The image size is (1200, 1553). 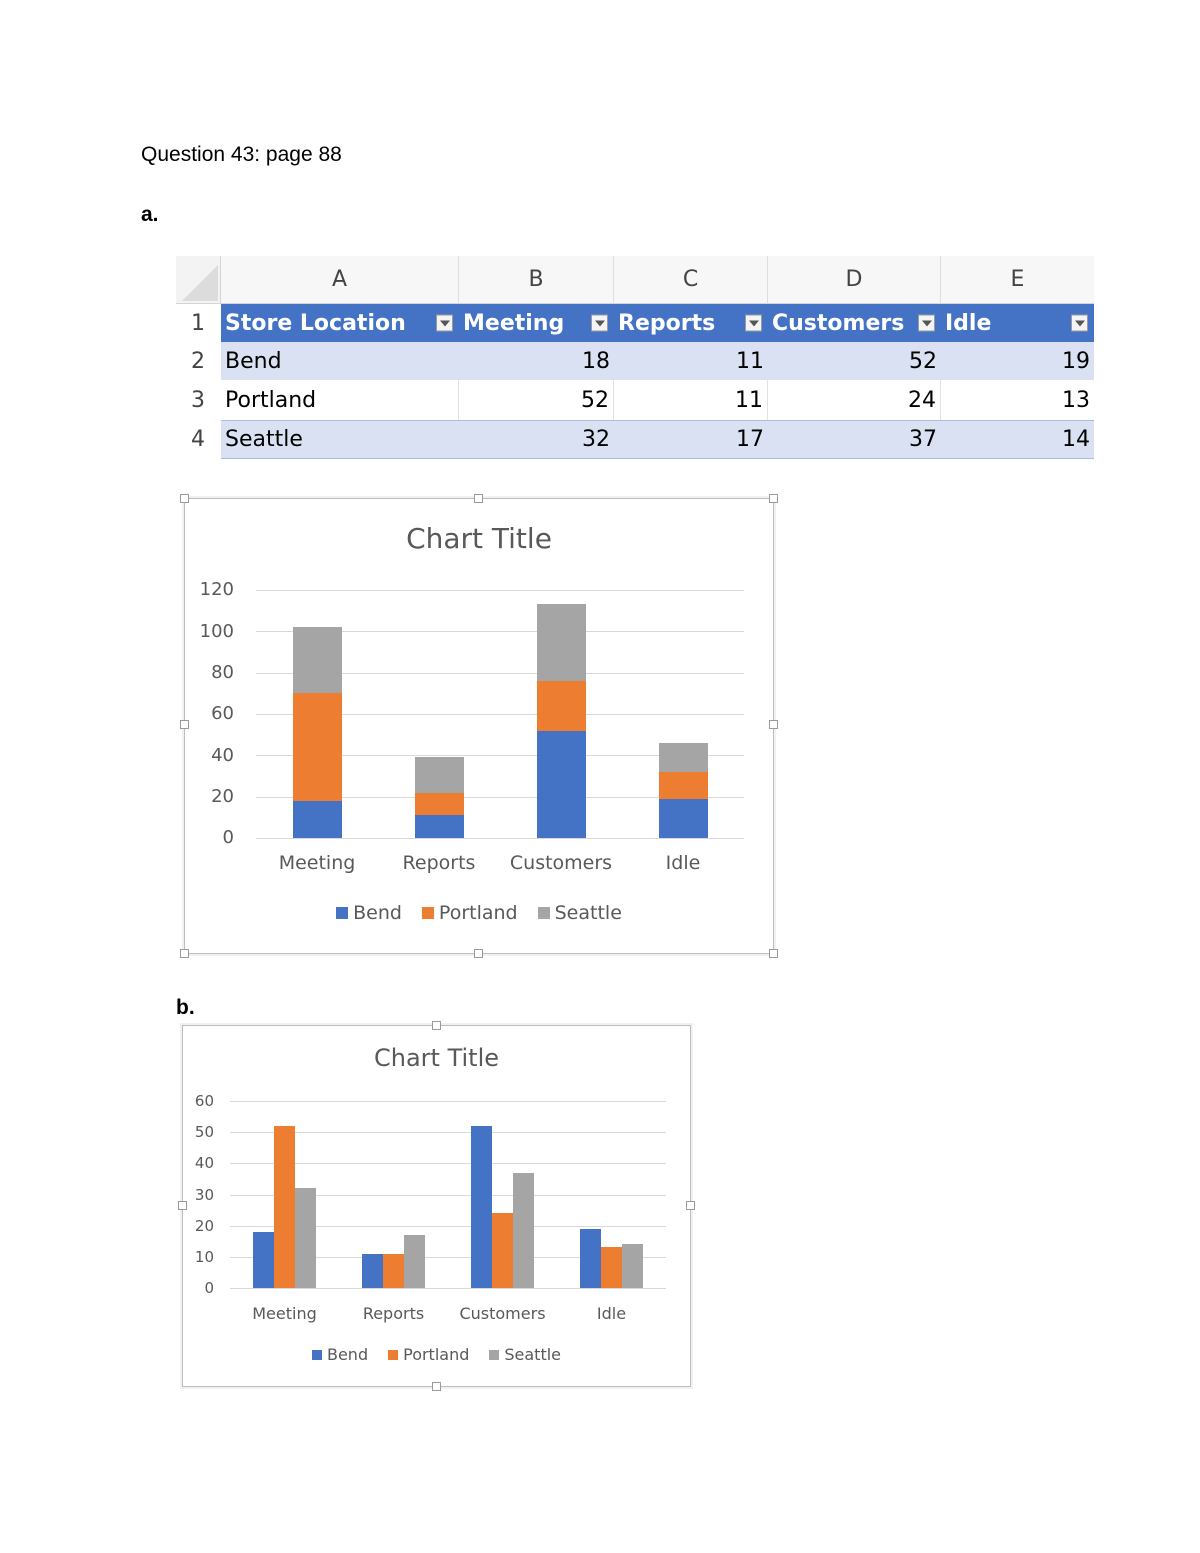 I want to click on cell-reports: 17, so click(x=750, y=439).